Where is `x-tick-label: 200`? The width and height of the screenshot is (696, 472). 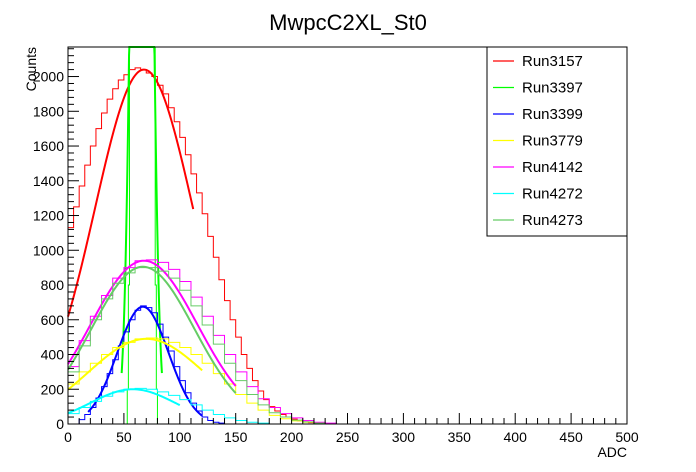
x-tick-label: 200 is located at coordinates (292, 437).